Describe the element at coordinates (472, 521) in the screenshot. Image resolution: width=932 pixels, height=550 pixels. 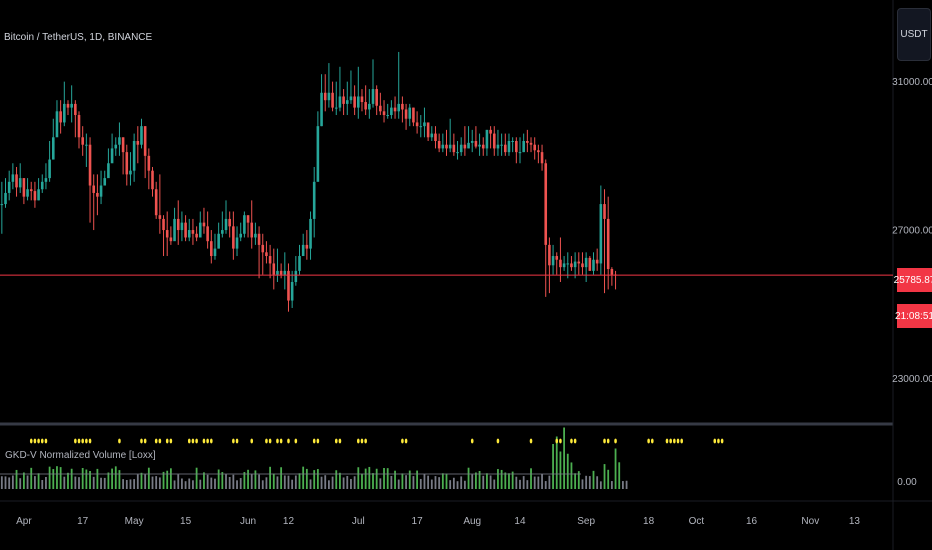
I see `time-tick-label: Aug` at that location.